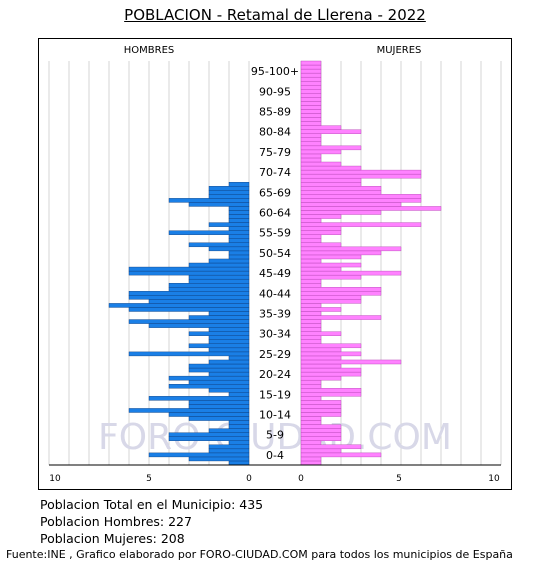 This screenshot has height=570, width=550. What do you see at coordinates (275, 455) in the screenshot?
I see `age-group-label: 0-4` at bounding box center [275, 455].